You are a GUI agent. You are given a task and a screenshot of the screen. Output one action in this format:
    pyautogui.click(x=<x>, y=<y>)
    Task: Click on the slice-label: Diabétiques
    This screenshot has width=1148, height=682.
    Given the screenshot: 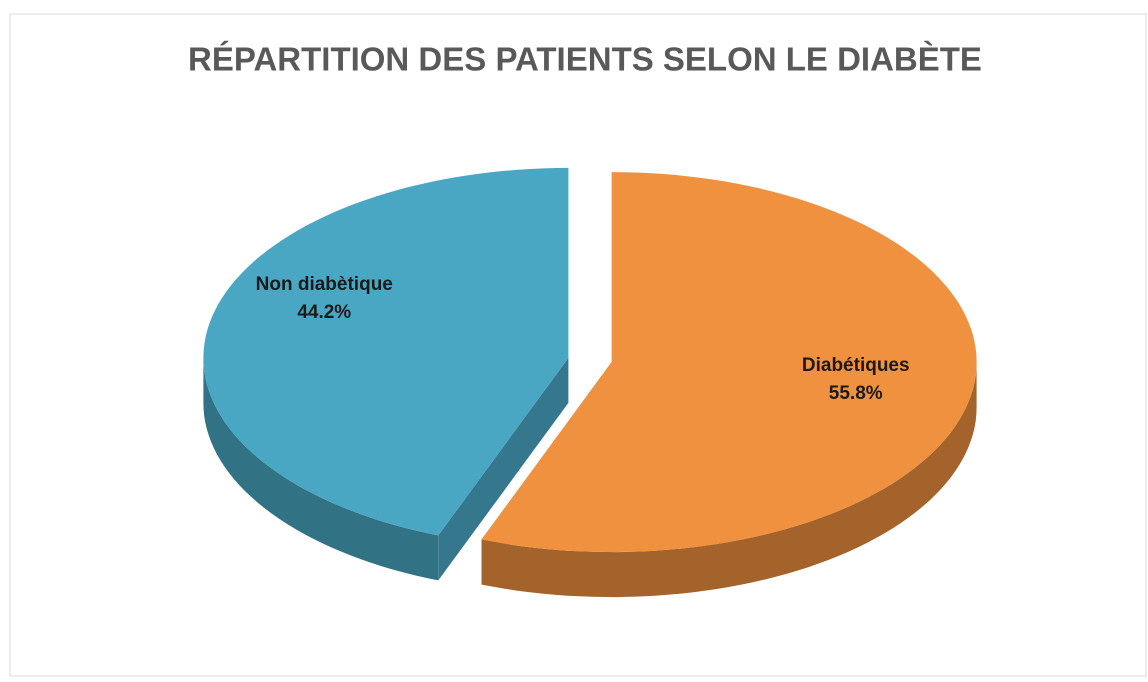 What is the action you would take?
    pyautogui.click(x=856, y=365)
    